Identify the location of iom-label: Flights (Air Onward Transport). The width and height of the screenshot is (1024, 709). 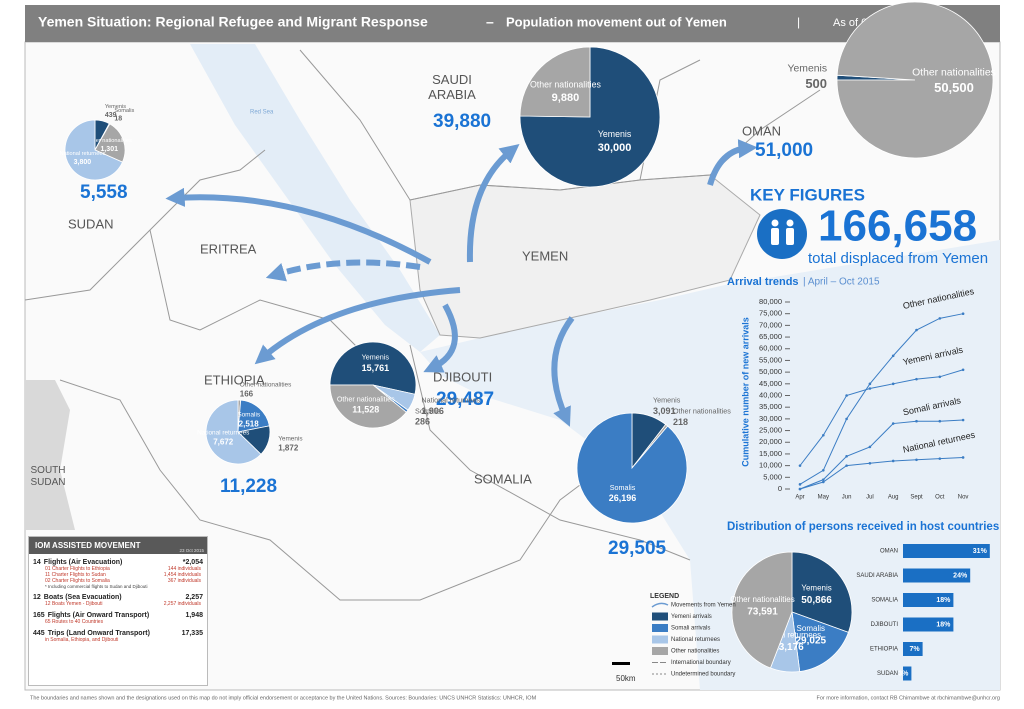
(98, 615).